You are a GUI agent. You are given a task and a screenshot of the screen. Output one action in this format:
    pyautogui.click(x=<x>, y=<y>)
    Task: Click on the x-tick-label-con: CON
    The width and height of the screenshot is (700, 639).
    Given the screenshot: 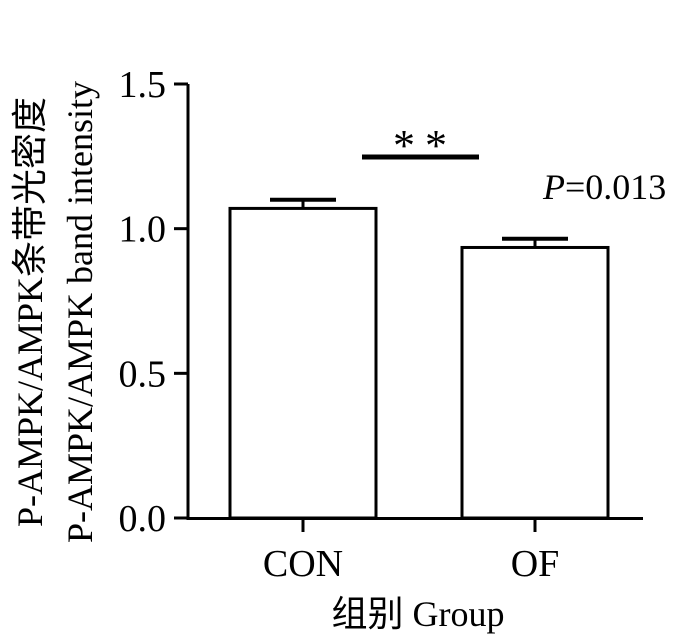 What is the action you would take?
    pyautogui.click(x=303, y=564)
    